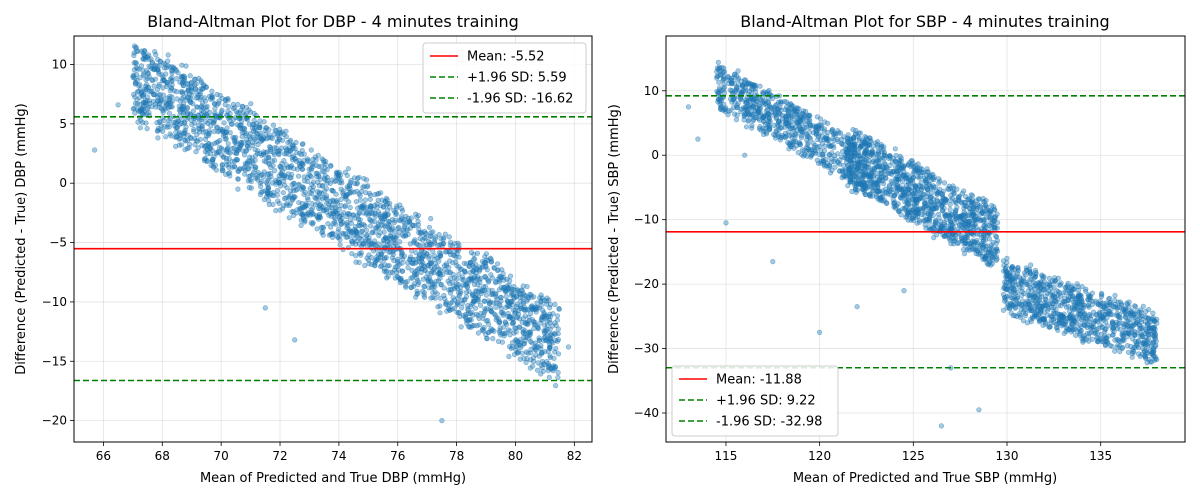  What do you see at coordinates (517, 78) in the screenshot?
I see `dbp-legend-label: +1.96 SD: 5.59` at bounding box center [517, 78].